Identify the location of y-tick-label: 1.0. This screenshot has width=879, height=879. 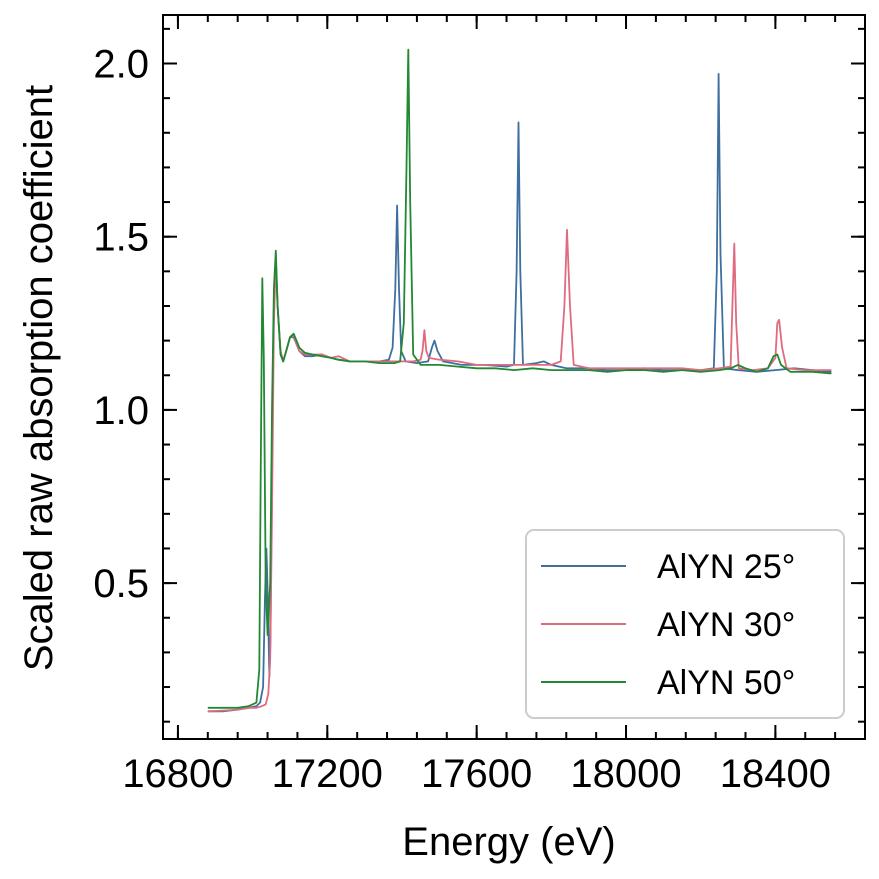
(121, 411).